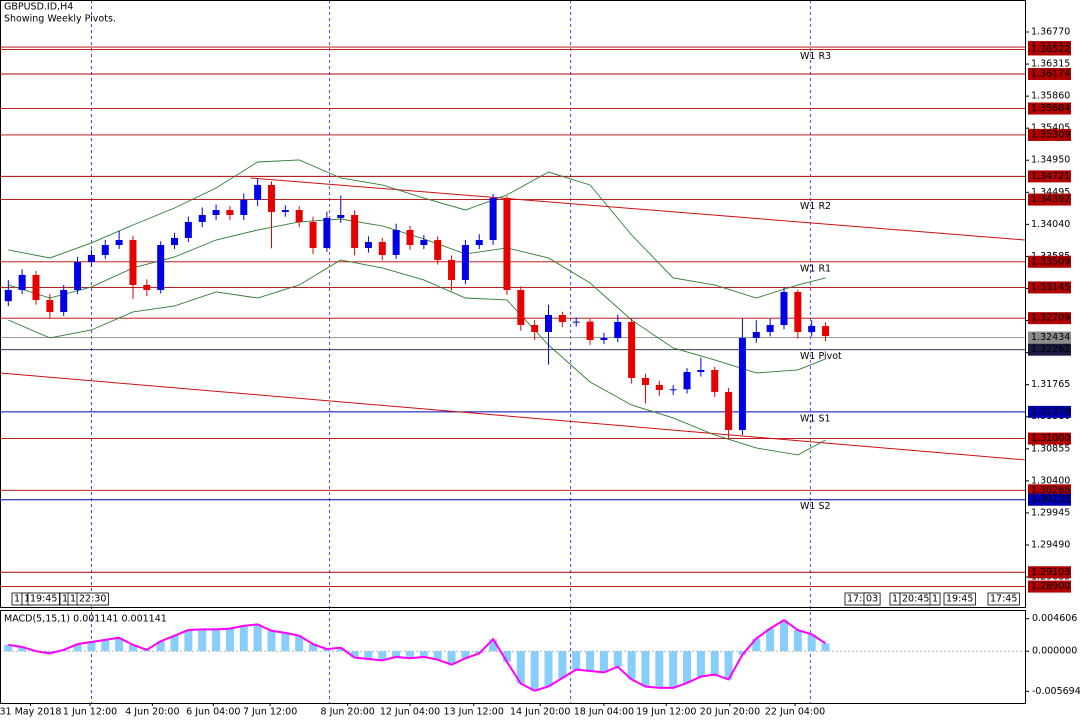  What do you see at coordinates (895, 599) in the screenshot?
I see `time-marker-label: 1` at bounding box center [895, 599].